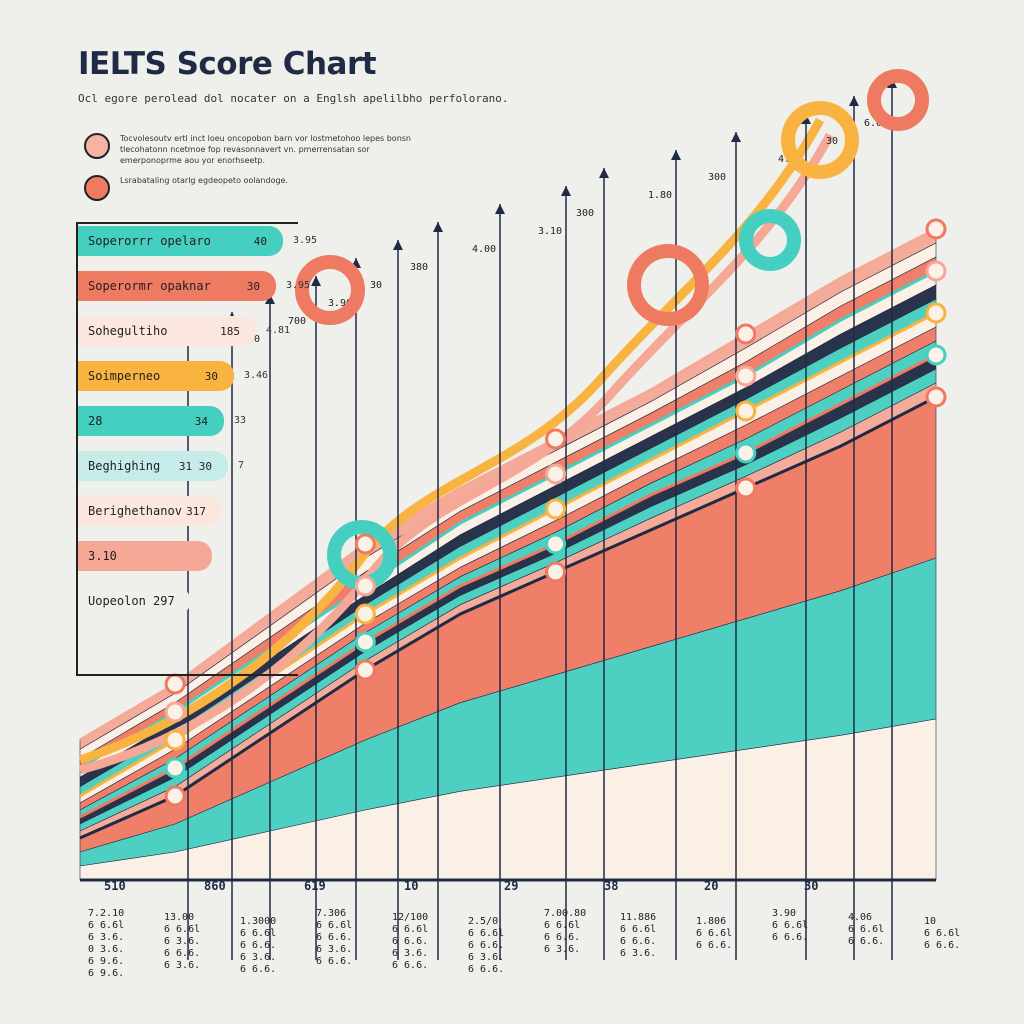 This screenshot has height=1024, width=1024. What do you see at coordinates (942, 933) in the screenshot?
I see `bottom-column: 10 6 6.6l 6 6.6.` at bounding box center [942, 933].